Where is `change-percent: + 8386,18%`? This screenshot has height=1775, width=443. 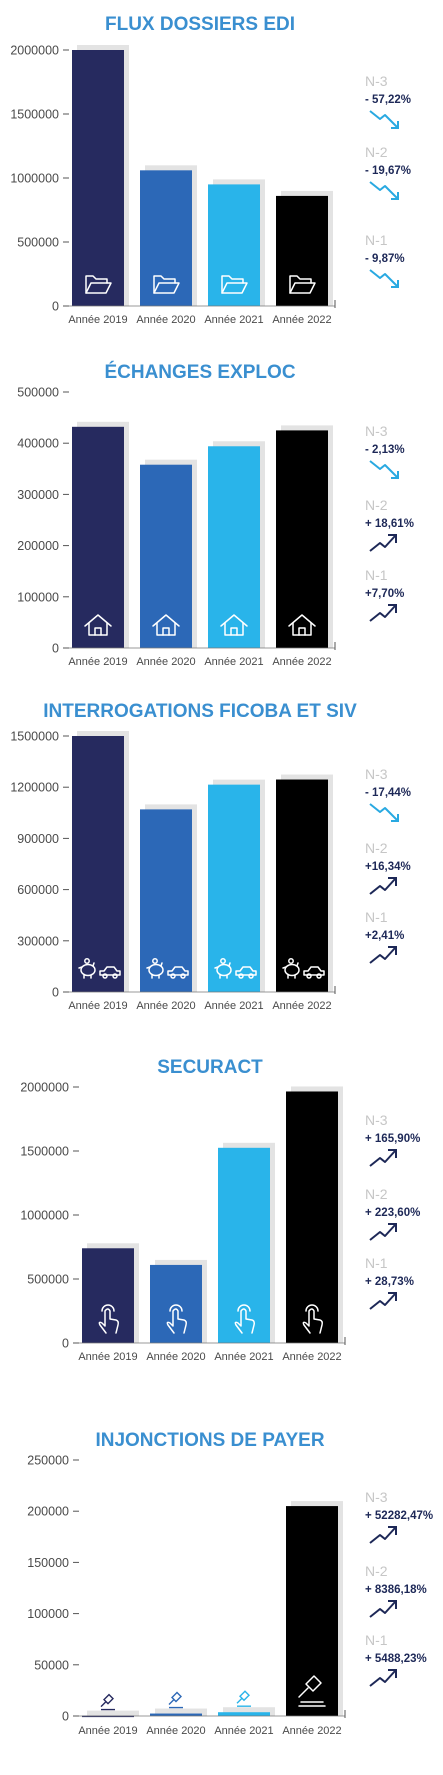 change-percent: + 8386,18% is located at coordinates (396, 1590).